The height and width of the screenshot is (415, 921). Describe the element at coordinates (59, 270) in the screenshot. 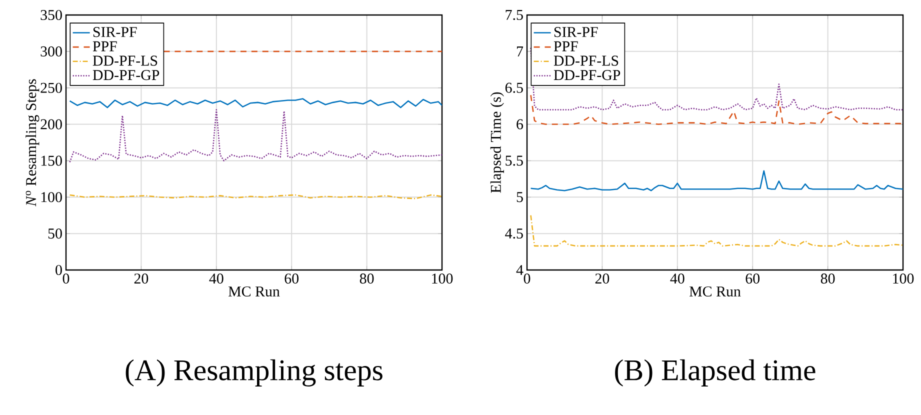

I see `y-tick-label: 0` at that location.